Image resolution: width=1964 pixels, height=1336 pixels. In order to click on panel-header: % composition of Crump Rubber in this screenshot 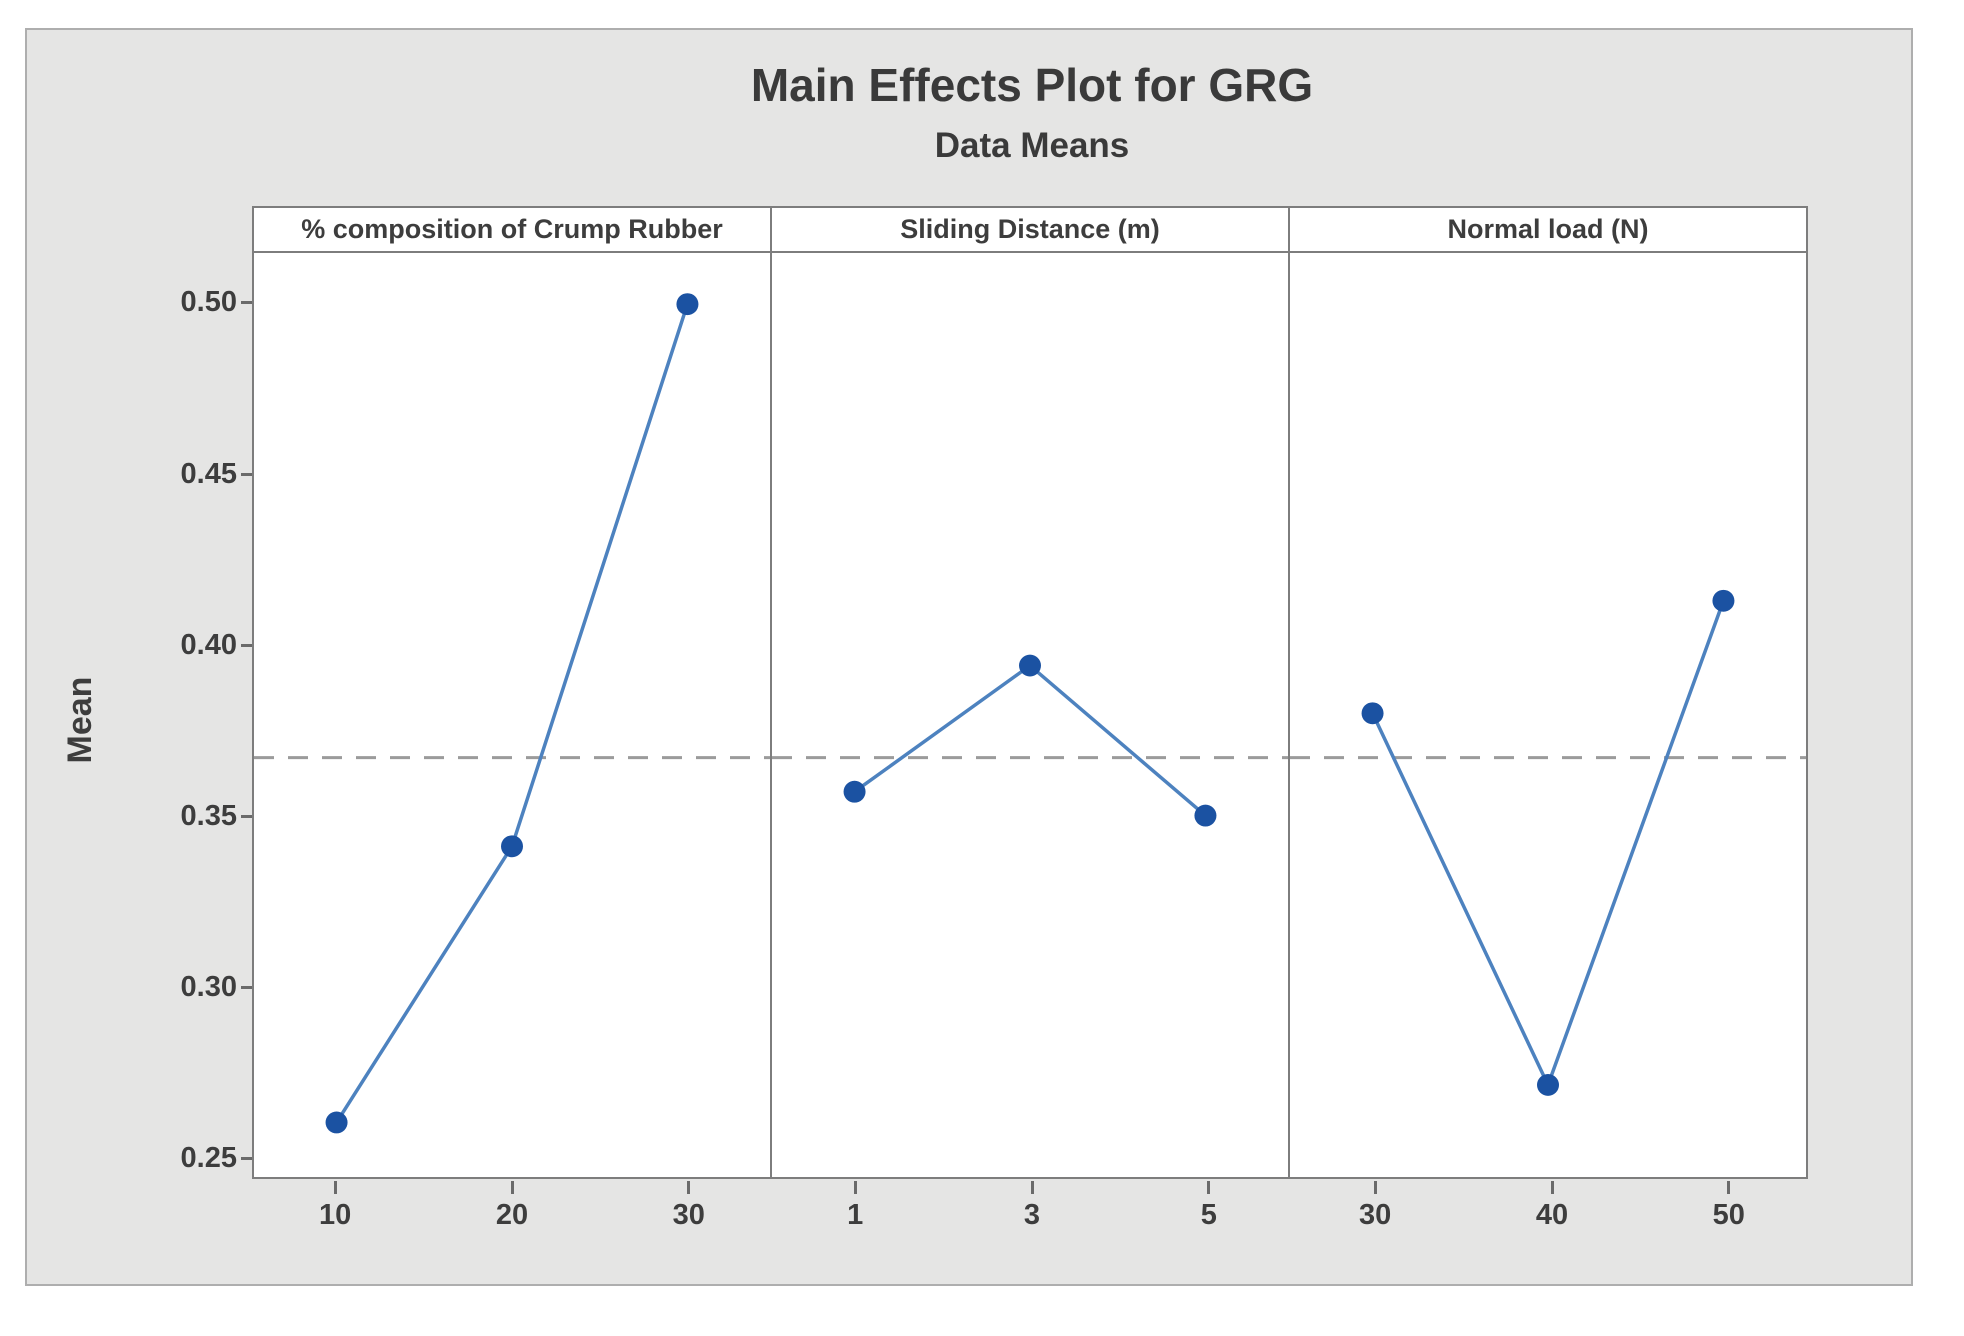, I will do `click(512, 230)`.